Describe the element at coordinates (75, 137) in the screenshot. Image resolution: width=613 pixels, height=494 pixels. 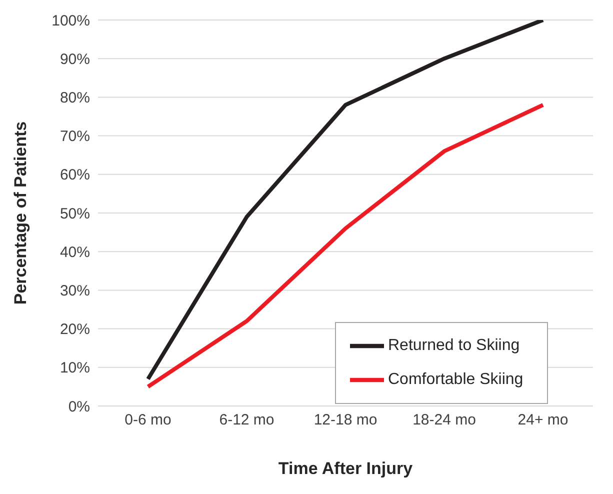
I see `y-tick-label: 70%` at that location.